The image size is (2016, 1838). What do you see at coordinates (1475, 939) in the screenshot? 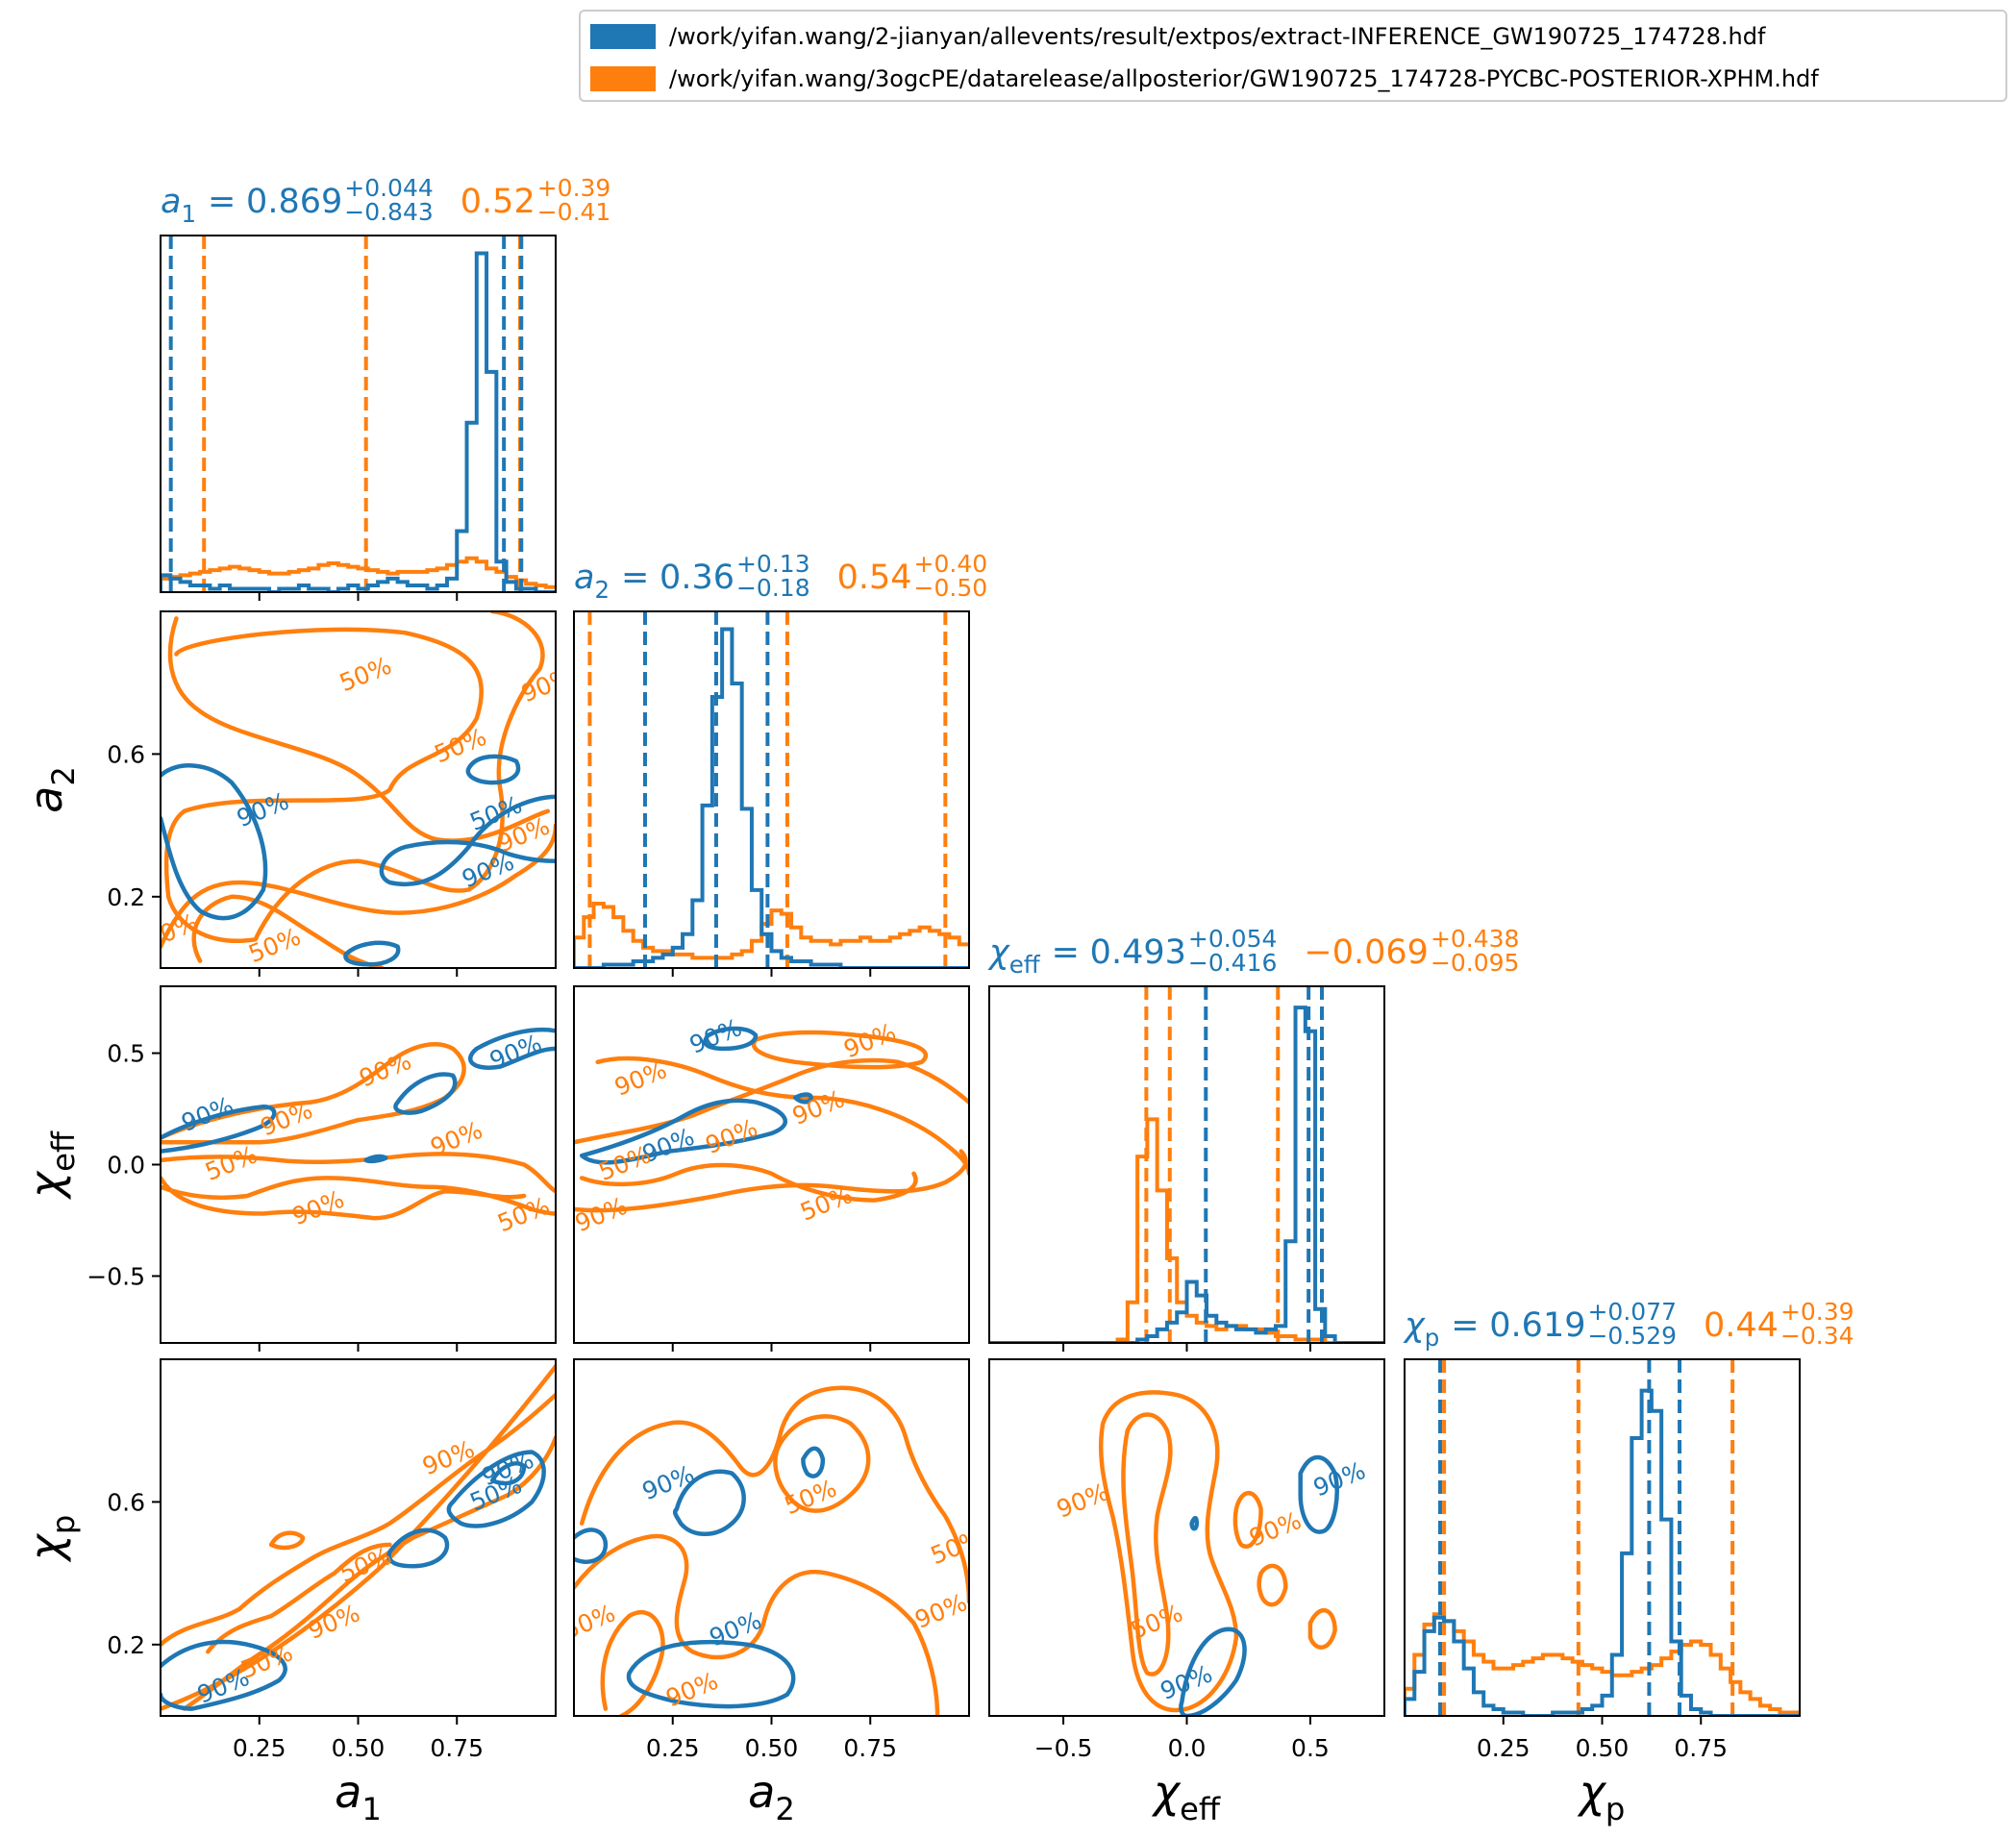
I see `title-orange-plus: +0.438` at bounding box center [1475, 939].